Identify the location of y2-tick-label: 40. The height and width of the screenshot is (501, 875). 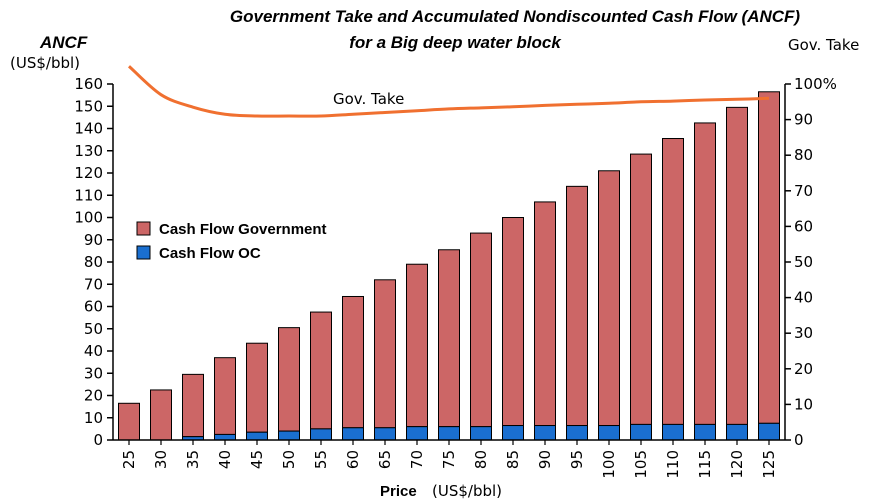
(803, 298).